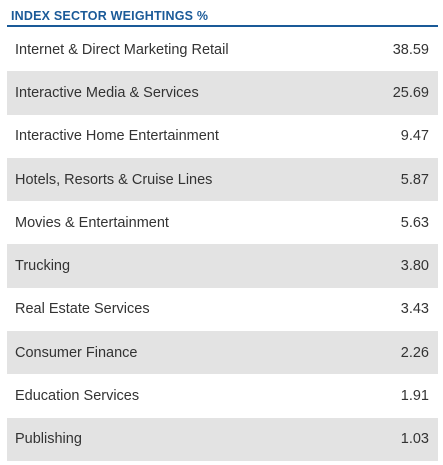  Describe the element at coordinates (222, 222) in the screenshot. I see `table-row: Movies & Entertainment 5.63` at that location.